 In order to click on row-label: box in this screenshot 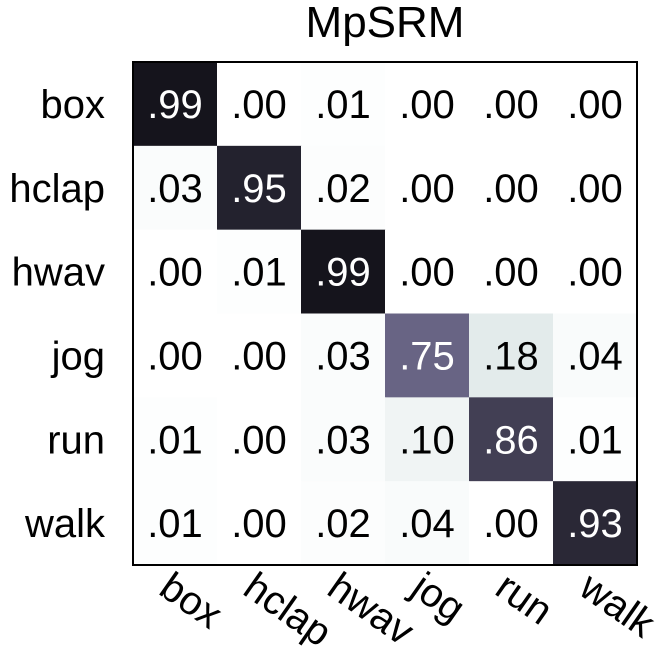, I will do `click(73, 105)`.